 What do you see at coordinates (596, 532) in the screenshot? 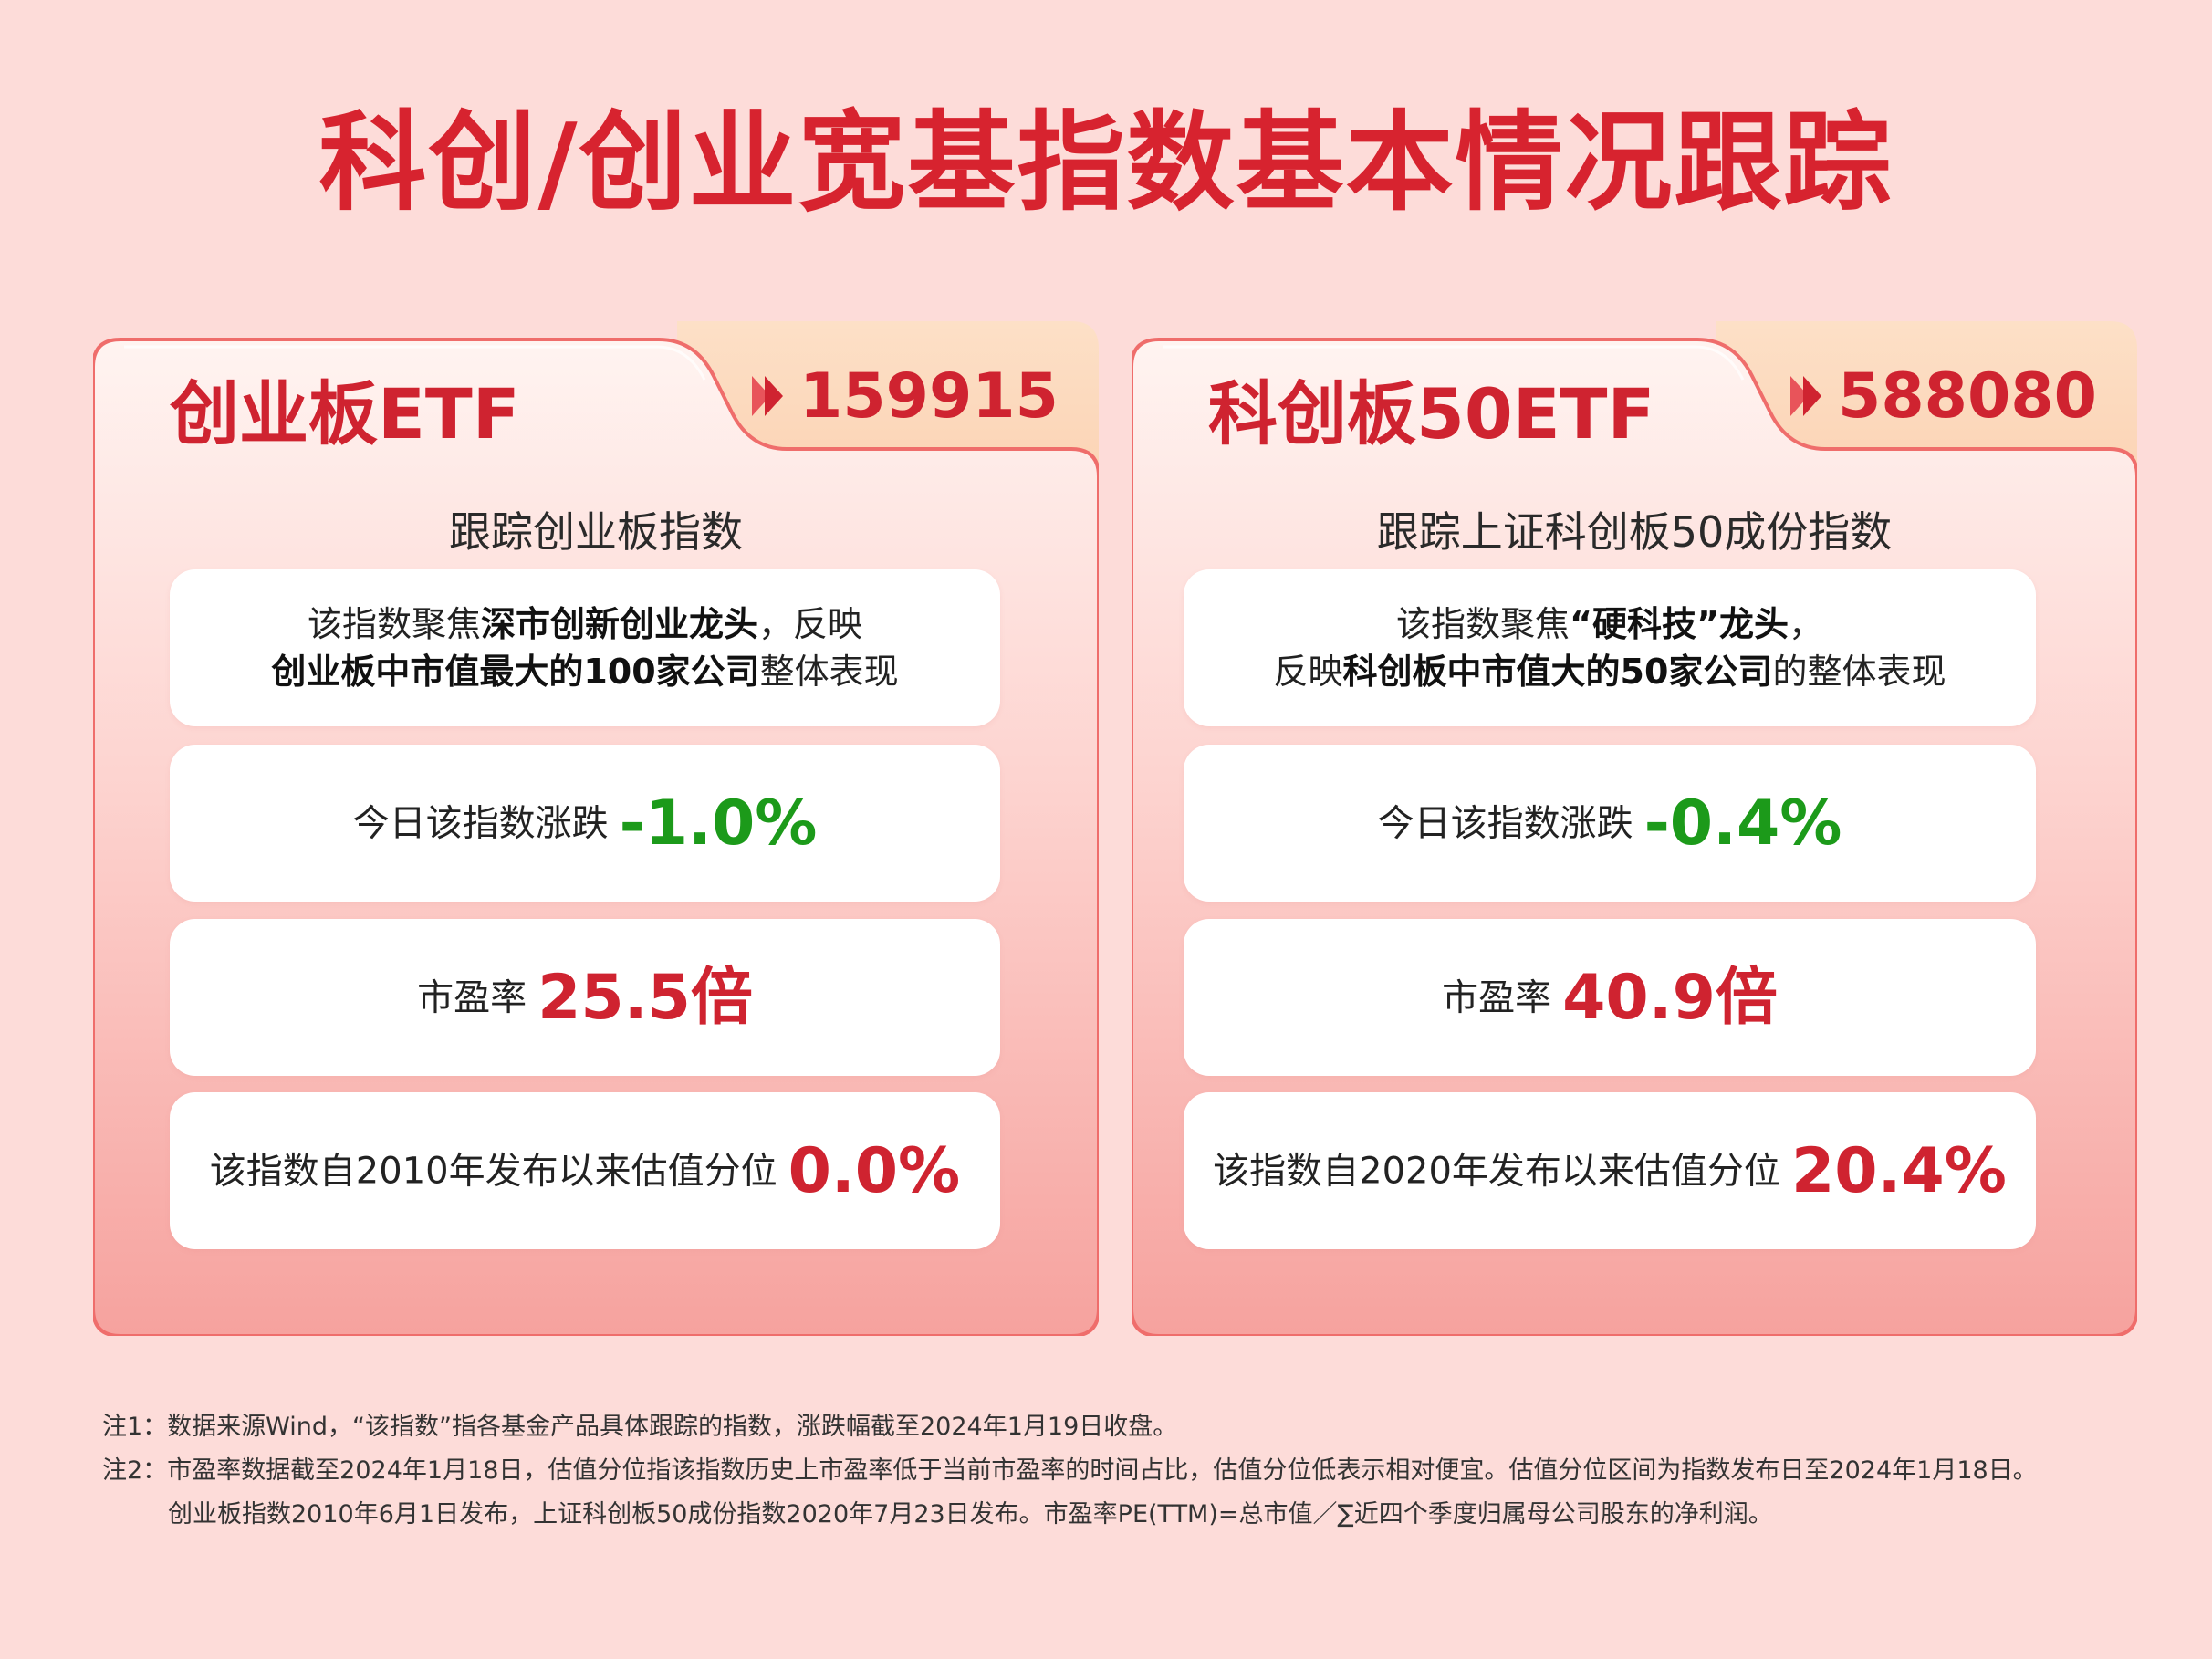
I see `tracked-index-subtitle: 跟踪创业板指数` at bounding box center [596, 532].